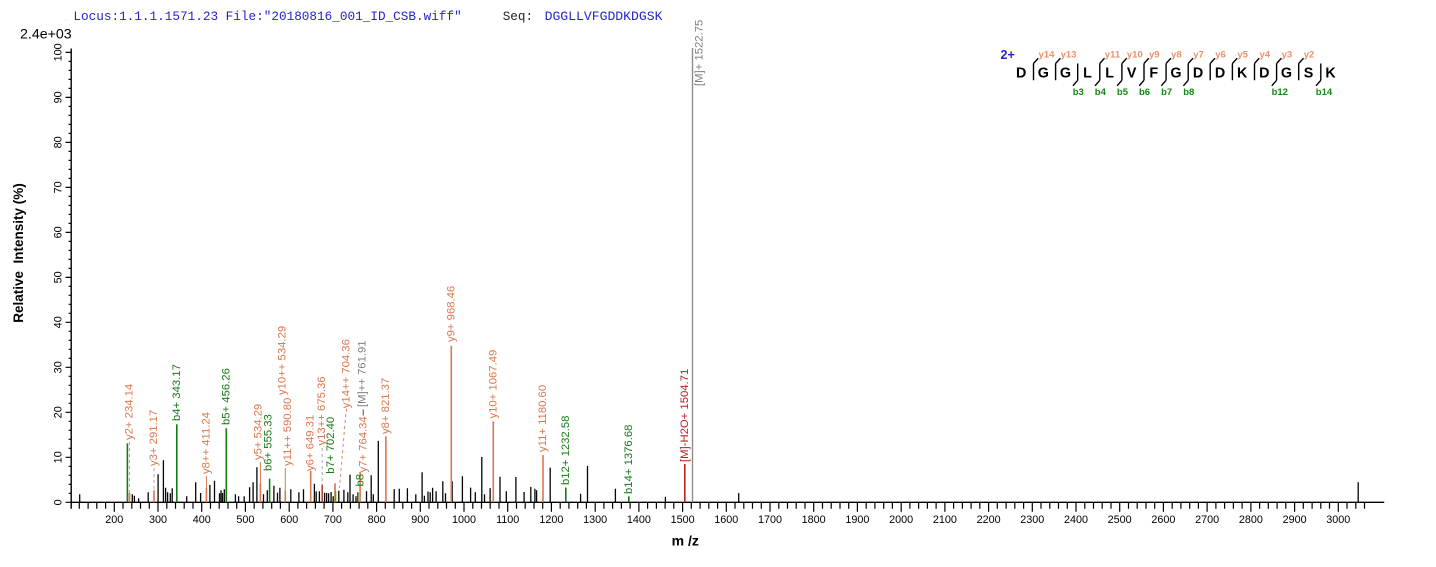 The height and width of the screenshot is (567, 1436). What do you see at coordinates (288, 432) in the screenshot?
I see `svg-text: y11++ 590.80` at bounding box center [288, 432].